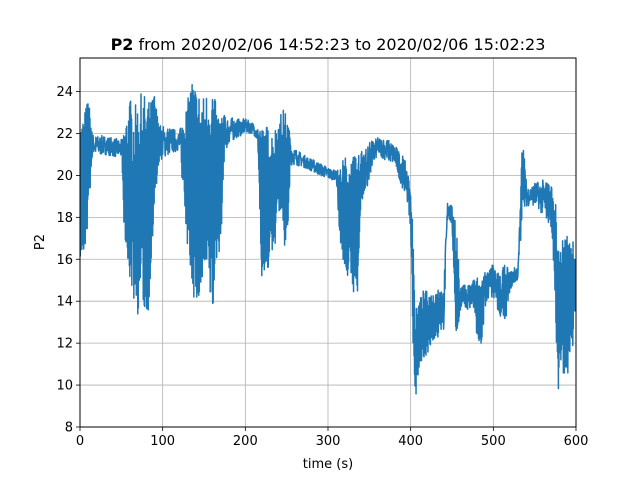 The width and height of the screenshot is (640, 480). Describe the element at coordinates (576, 441) in the screenshot. I see `x-tick-label: 600` at that location.